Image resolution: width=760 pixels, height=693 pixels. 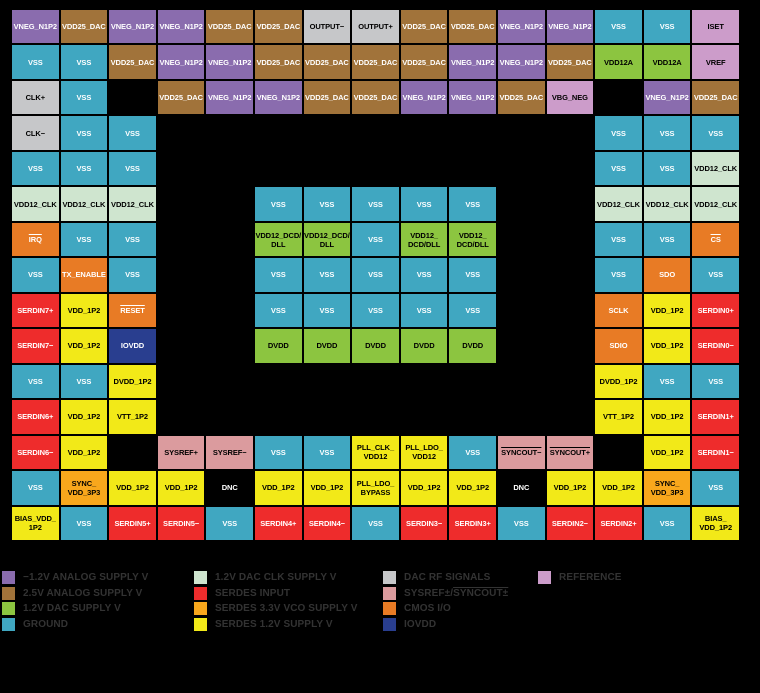 I want to click on pin-label: SERDIN5+, so click(x=132, y=523).